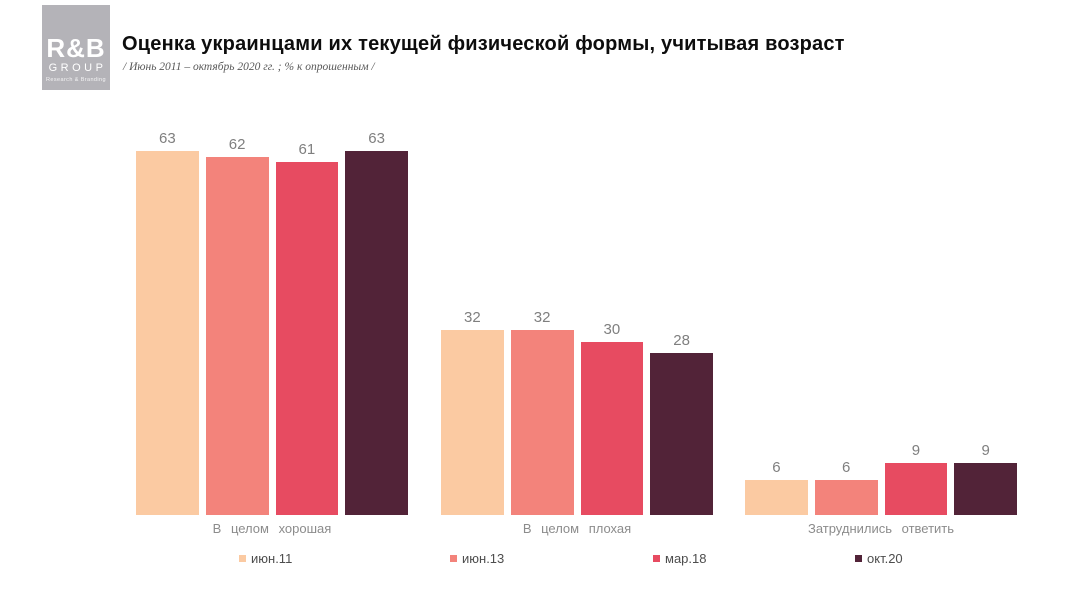  What do you see at coordinates (237, 336) in the screenshot?
I see `bar-июн.13-0` at bounding box center [237, 336].